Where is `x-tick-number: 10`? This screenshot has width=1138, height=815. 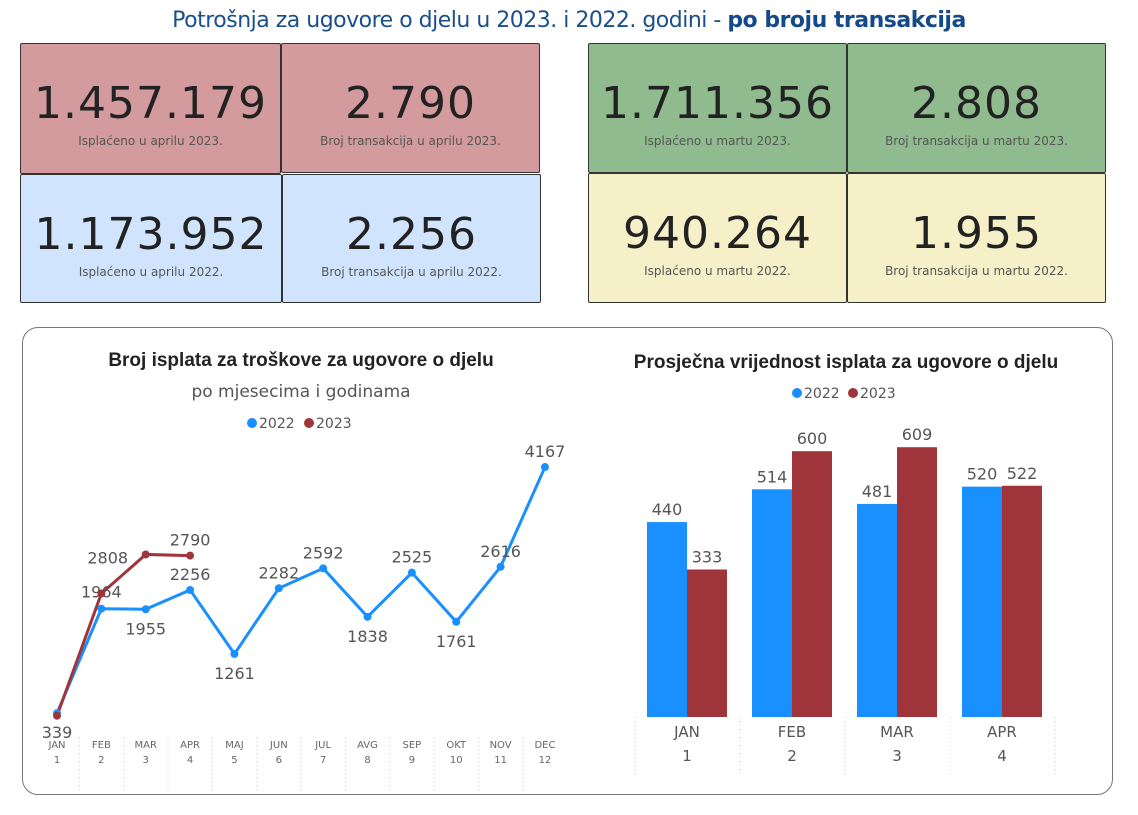
x-tick-number: 10 is located at coordinates (456, 760).